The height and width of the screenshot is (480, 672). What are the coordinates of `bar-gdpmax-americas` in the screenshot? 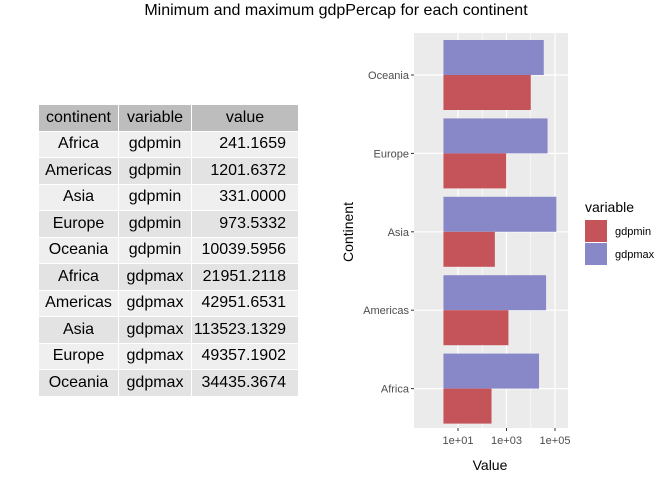 It's located at (495, 293).